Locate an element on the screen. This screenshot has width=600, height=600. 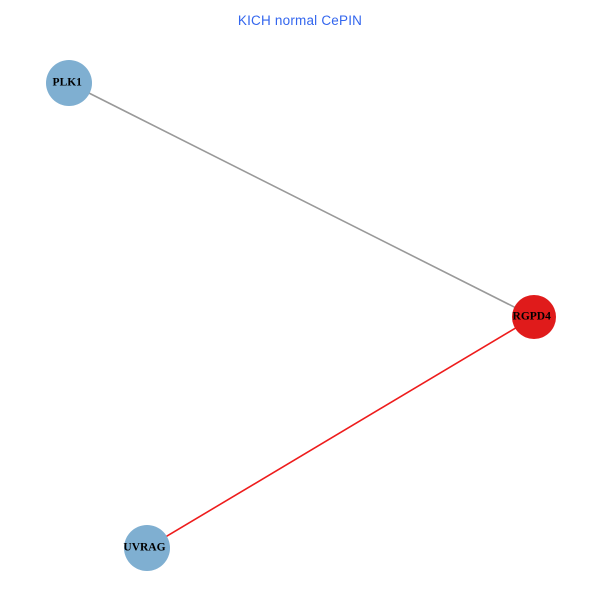
node-label-rgpd4: RGPD4 is located at coordinates (531, 316).